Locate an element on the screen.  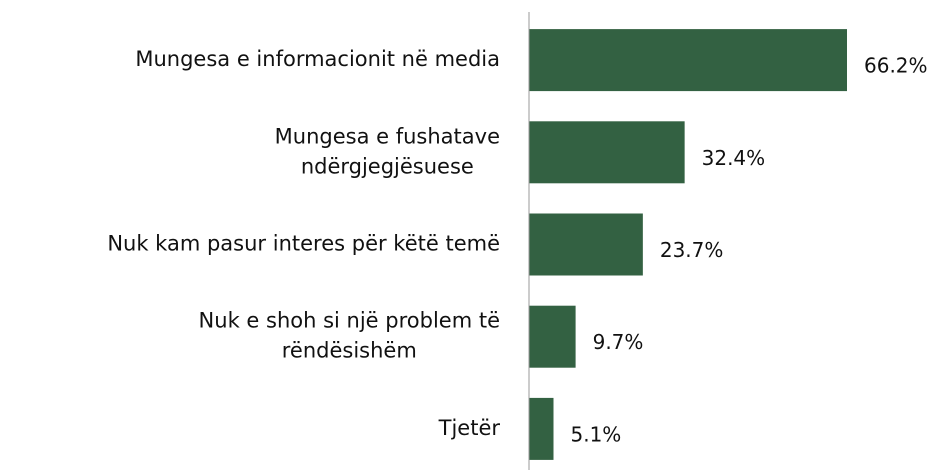
category-label: Mungesa e fushatave is located at coordinates (387, 136).